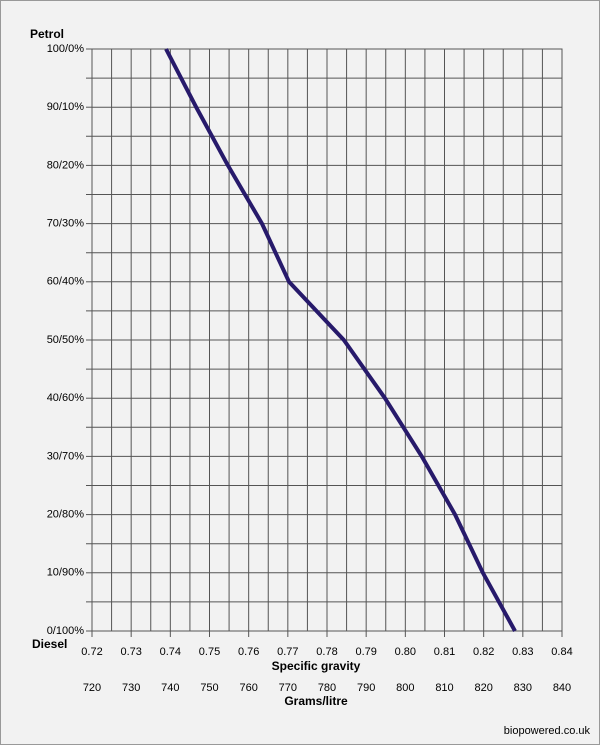 This screenshot has height=745, width=600. Describe the element at coordinates (523, 688) in the screenshot. I see `x2-tick-label: 830` at that location.